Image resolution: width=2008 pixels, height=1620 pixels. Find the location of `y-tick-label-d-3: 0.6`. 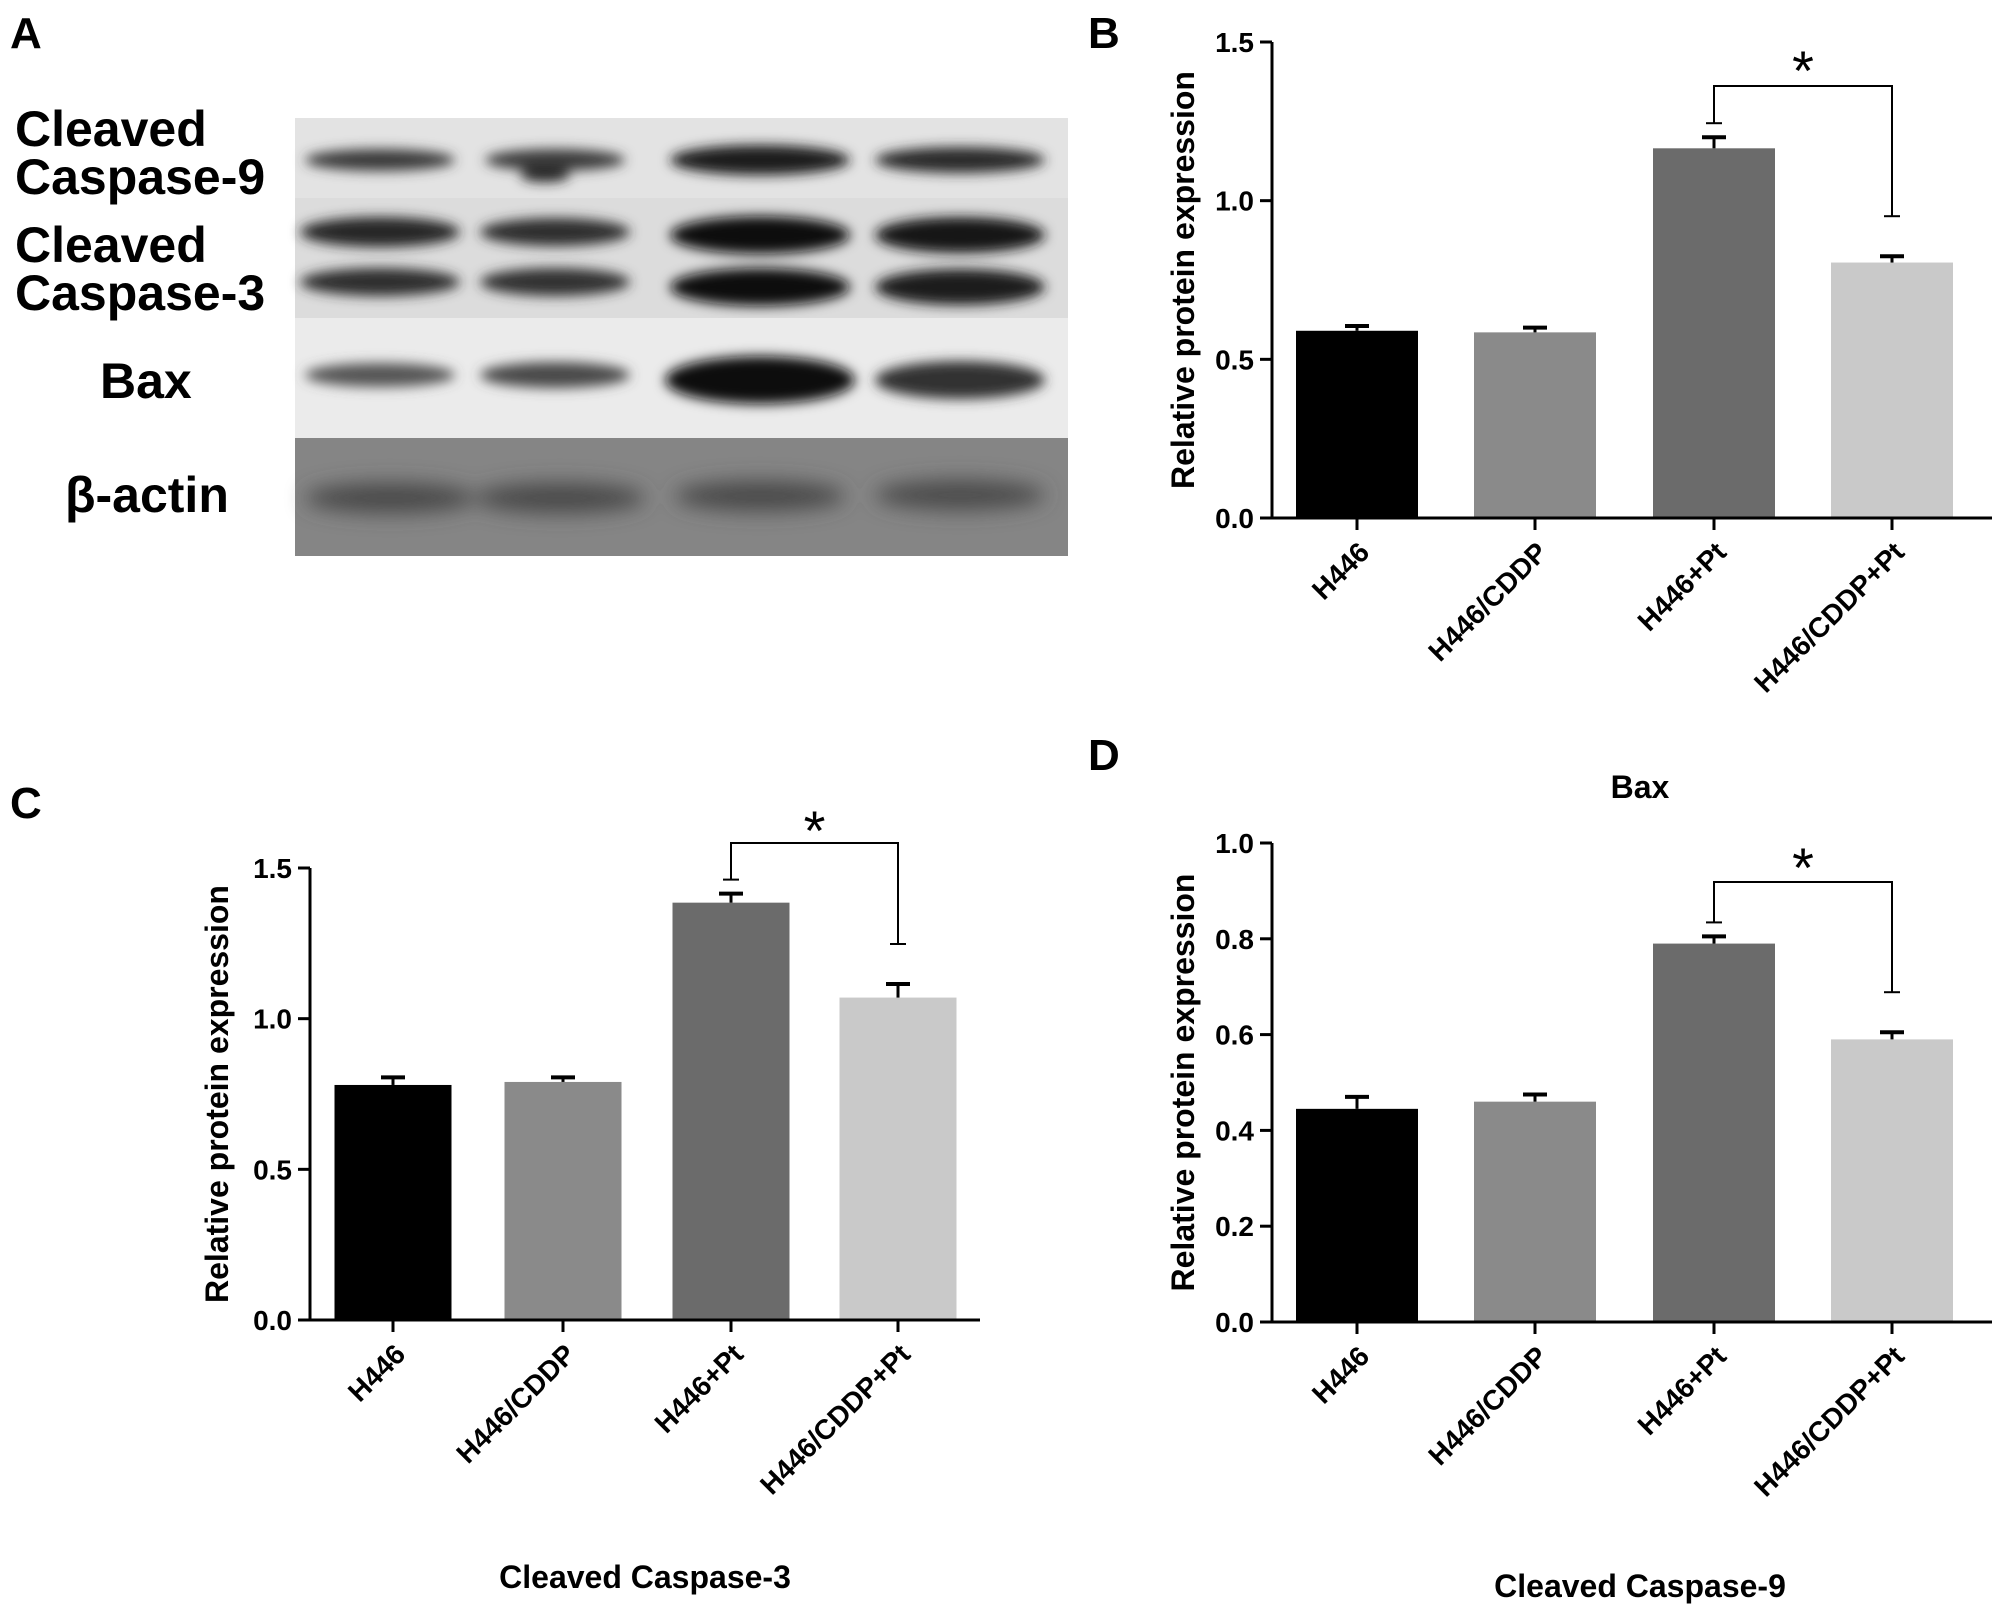

y-tick-label-d-3: 0.6 is located at coordinates (1234, 1035).